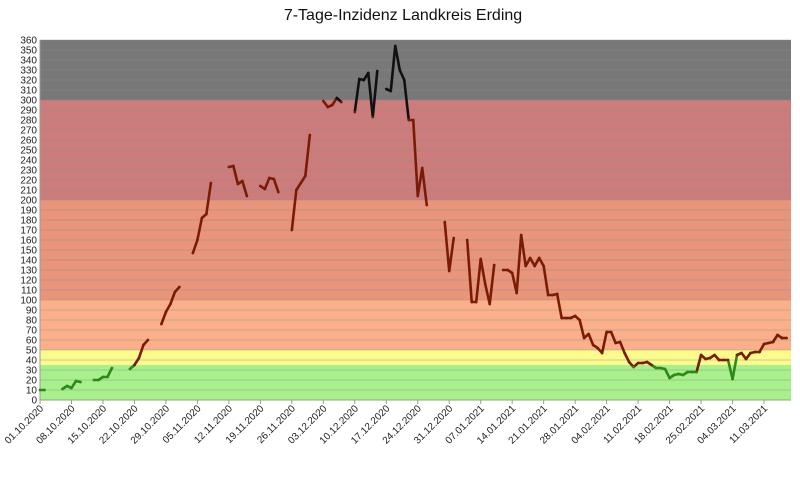  Describe the element at coordinates (28, 151) in the screenshot. I see `y-tick-label: 250` at that location.